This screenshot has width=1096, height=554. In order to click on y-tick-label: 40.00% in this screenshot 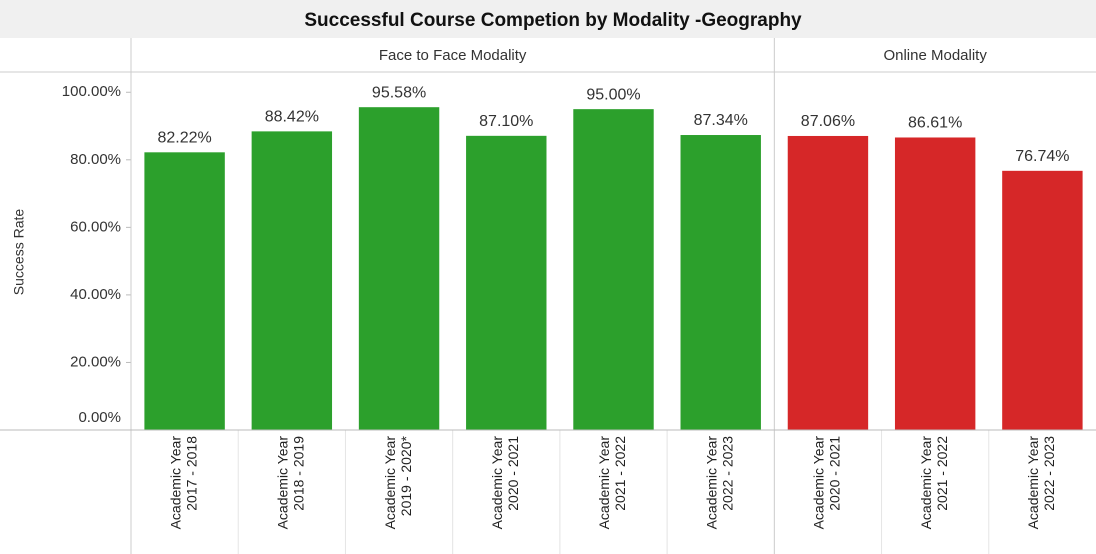, I will do `click(95, 294)`.